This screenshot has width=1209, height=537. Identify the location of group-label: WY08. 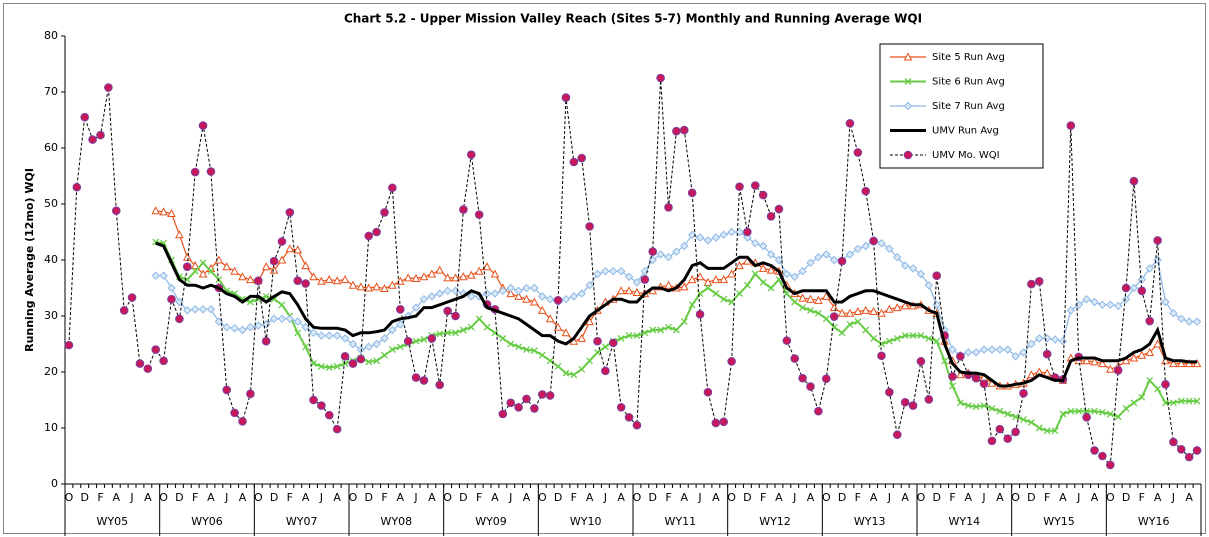
(397, 521).